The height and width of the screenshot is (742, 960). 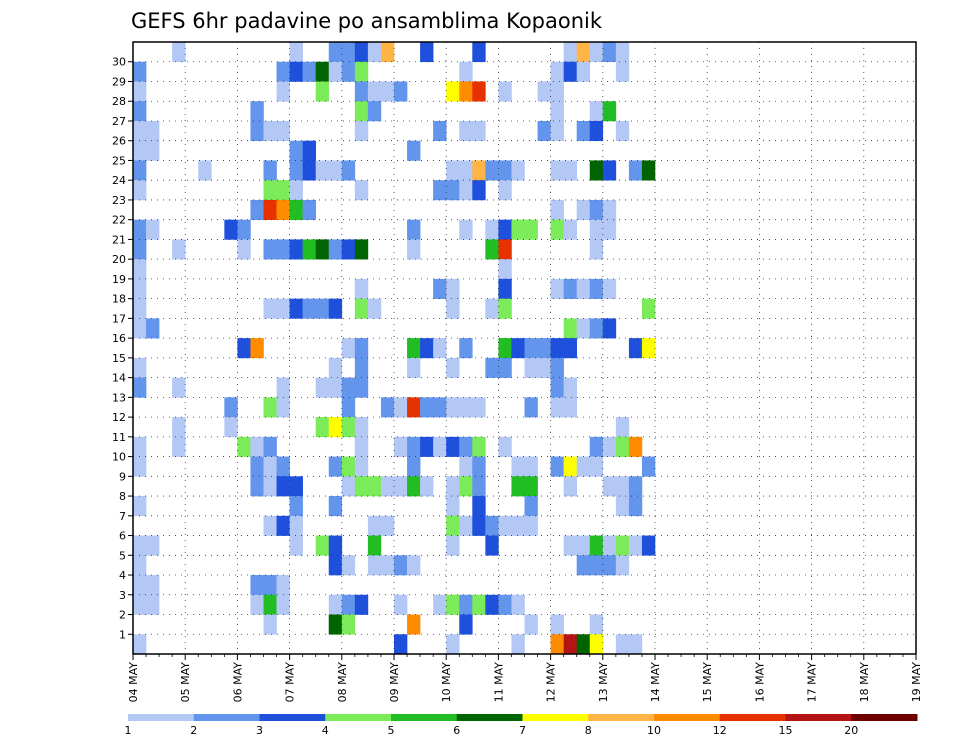 What do you see at coordinates (588, 730) in the screenshot?
I see `colorbar-label: 8` at bounding box center [588, 730].